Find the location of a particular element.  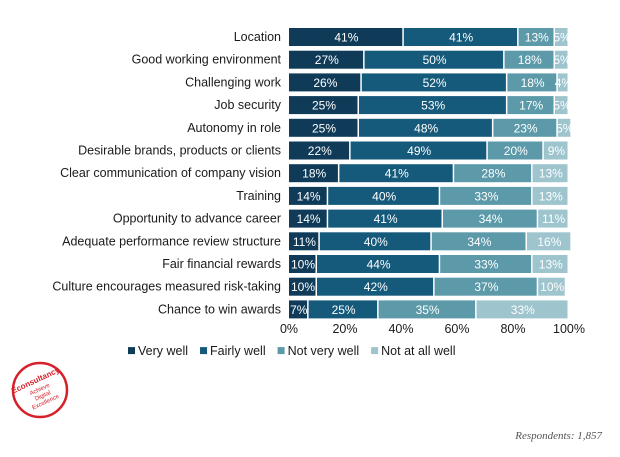

data-label: 7% is located at coordinates (299, 310).